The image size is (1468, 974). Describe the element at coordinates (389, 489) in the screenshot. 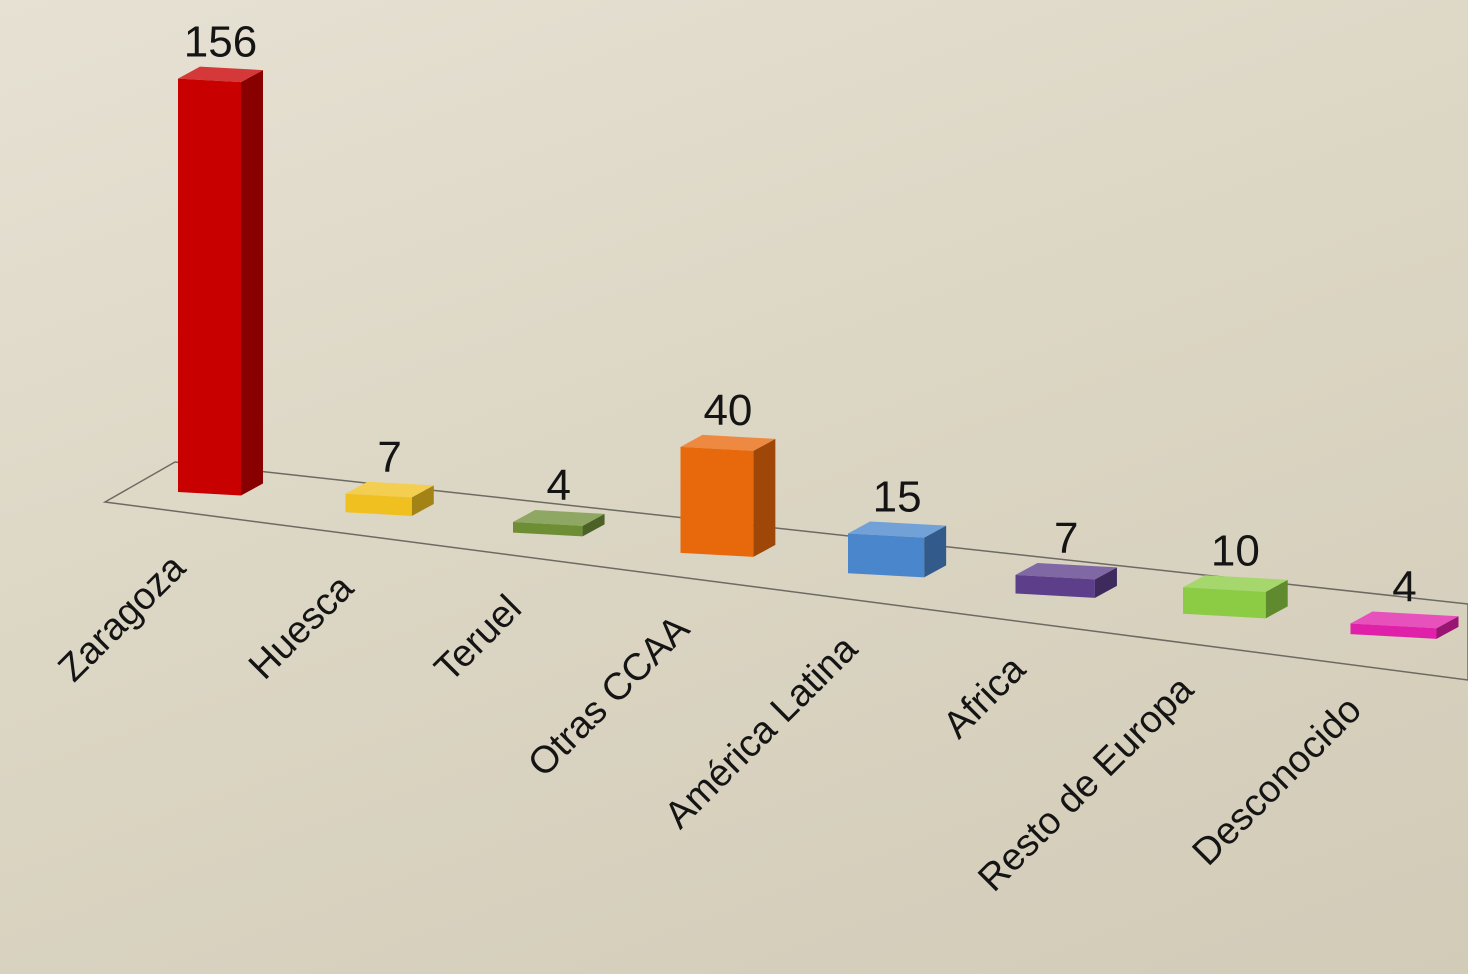

I see `bar-top-huesca` at that location.